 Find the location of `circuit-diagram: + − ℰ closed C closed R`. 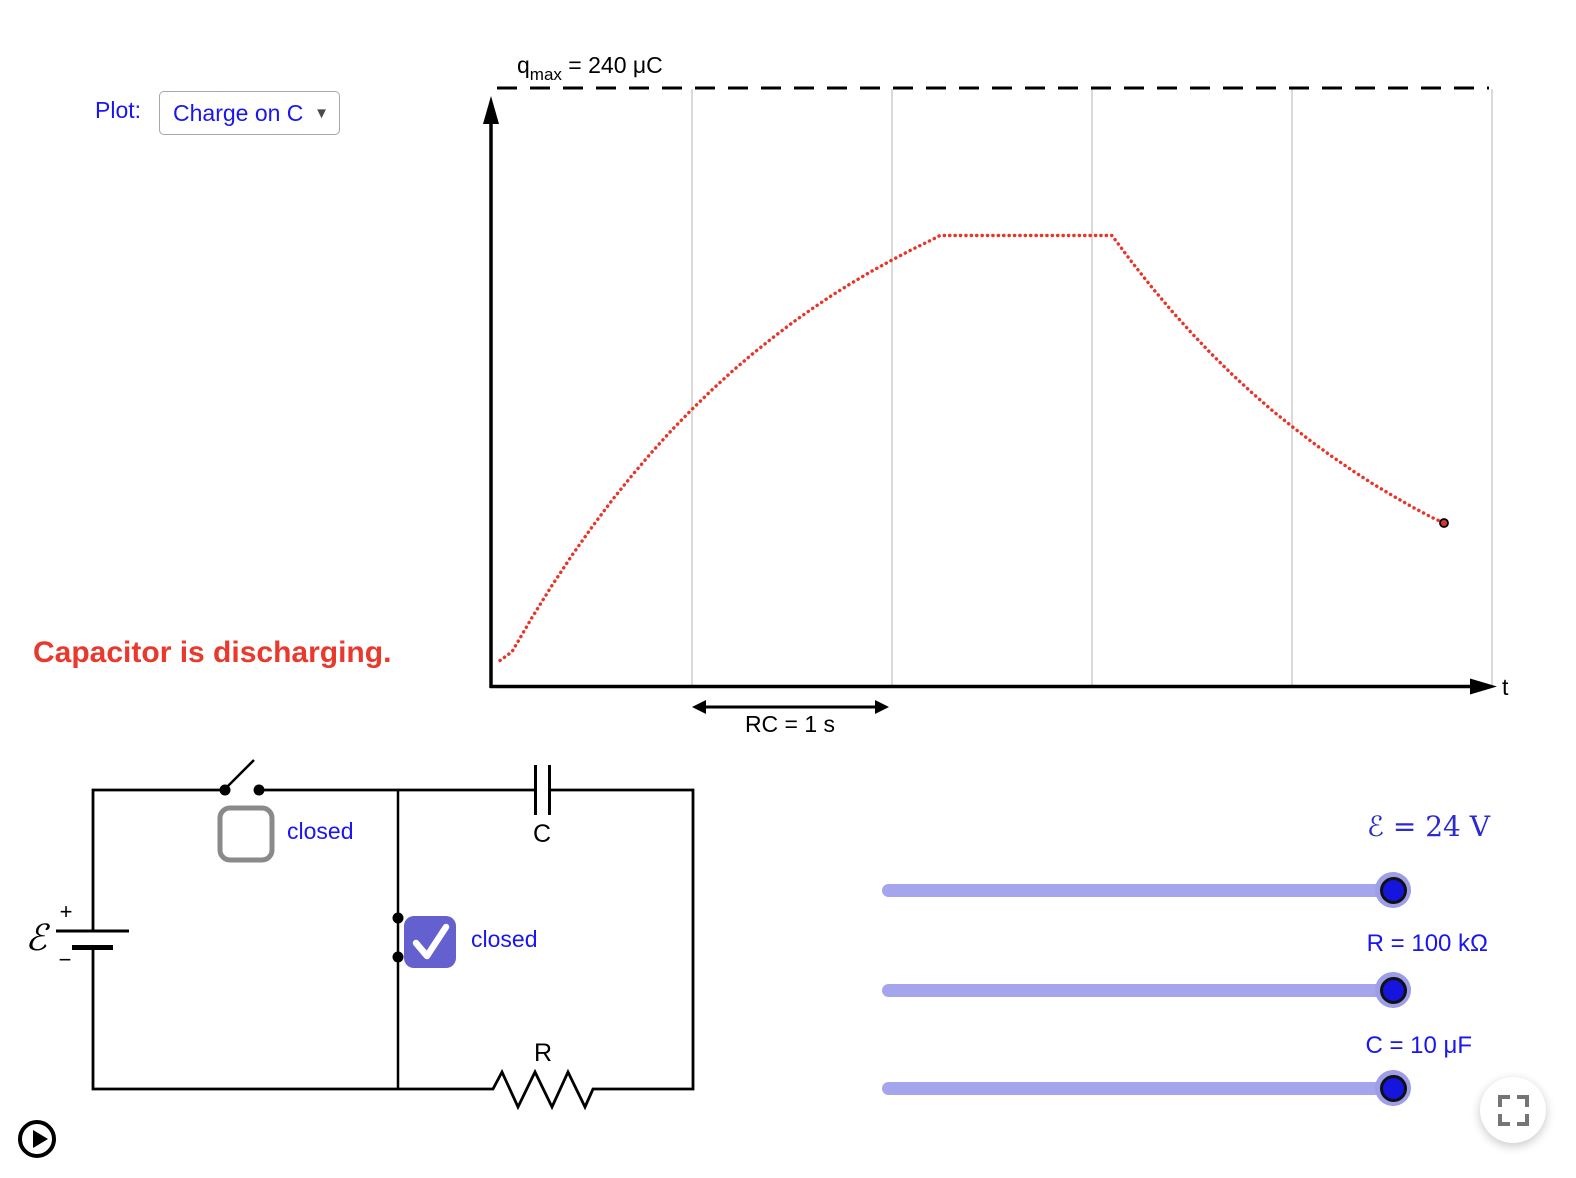

circuit-diagram: + − ℰ closed C closed R is located at coordinates (360, 935).